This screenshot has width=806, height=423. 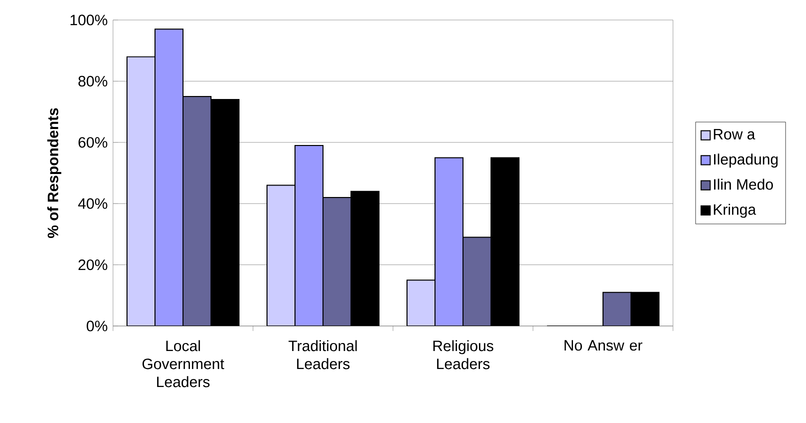 I want to click on legend-label: Row a, so click(x=735, y=134).